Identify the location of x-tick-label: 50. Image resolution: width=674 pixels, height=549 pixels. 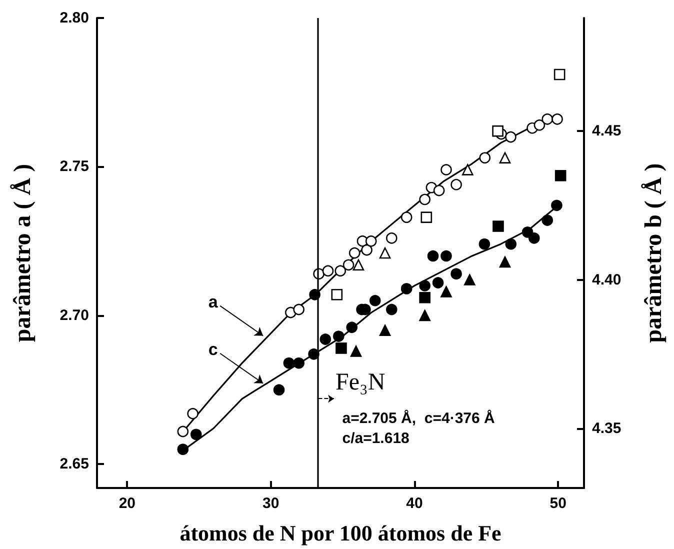
(558, 503).